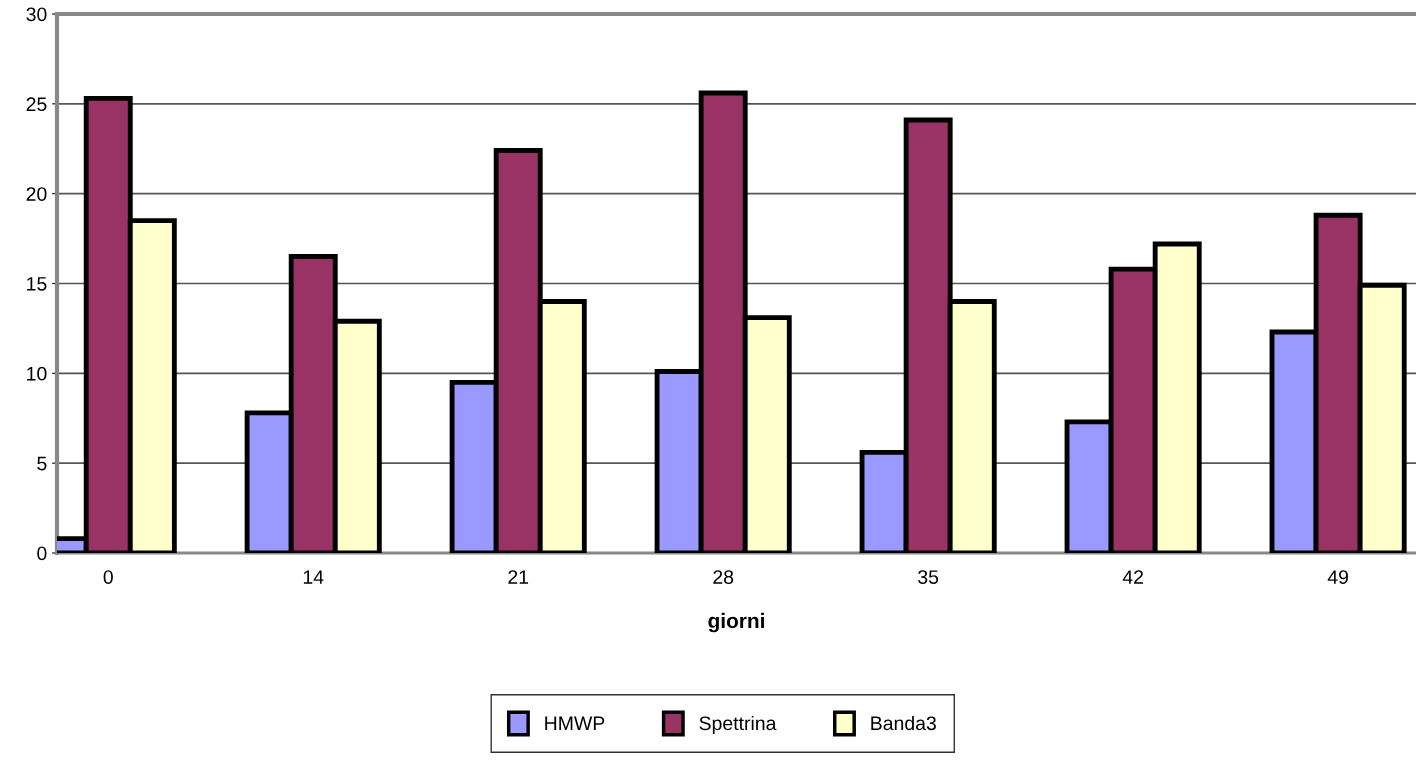  Describe the element at coordinates (575, 723) in the screenshot. I see `legend-label: HMWP` at that location.